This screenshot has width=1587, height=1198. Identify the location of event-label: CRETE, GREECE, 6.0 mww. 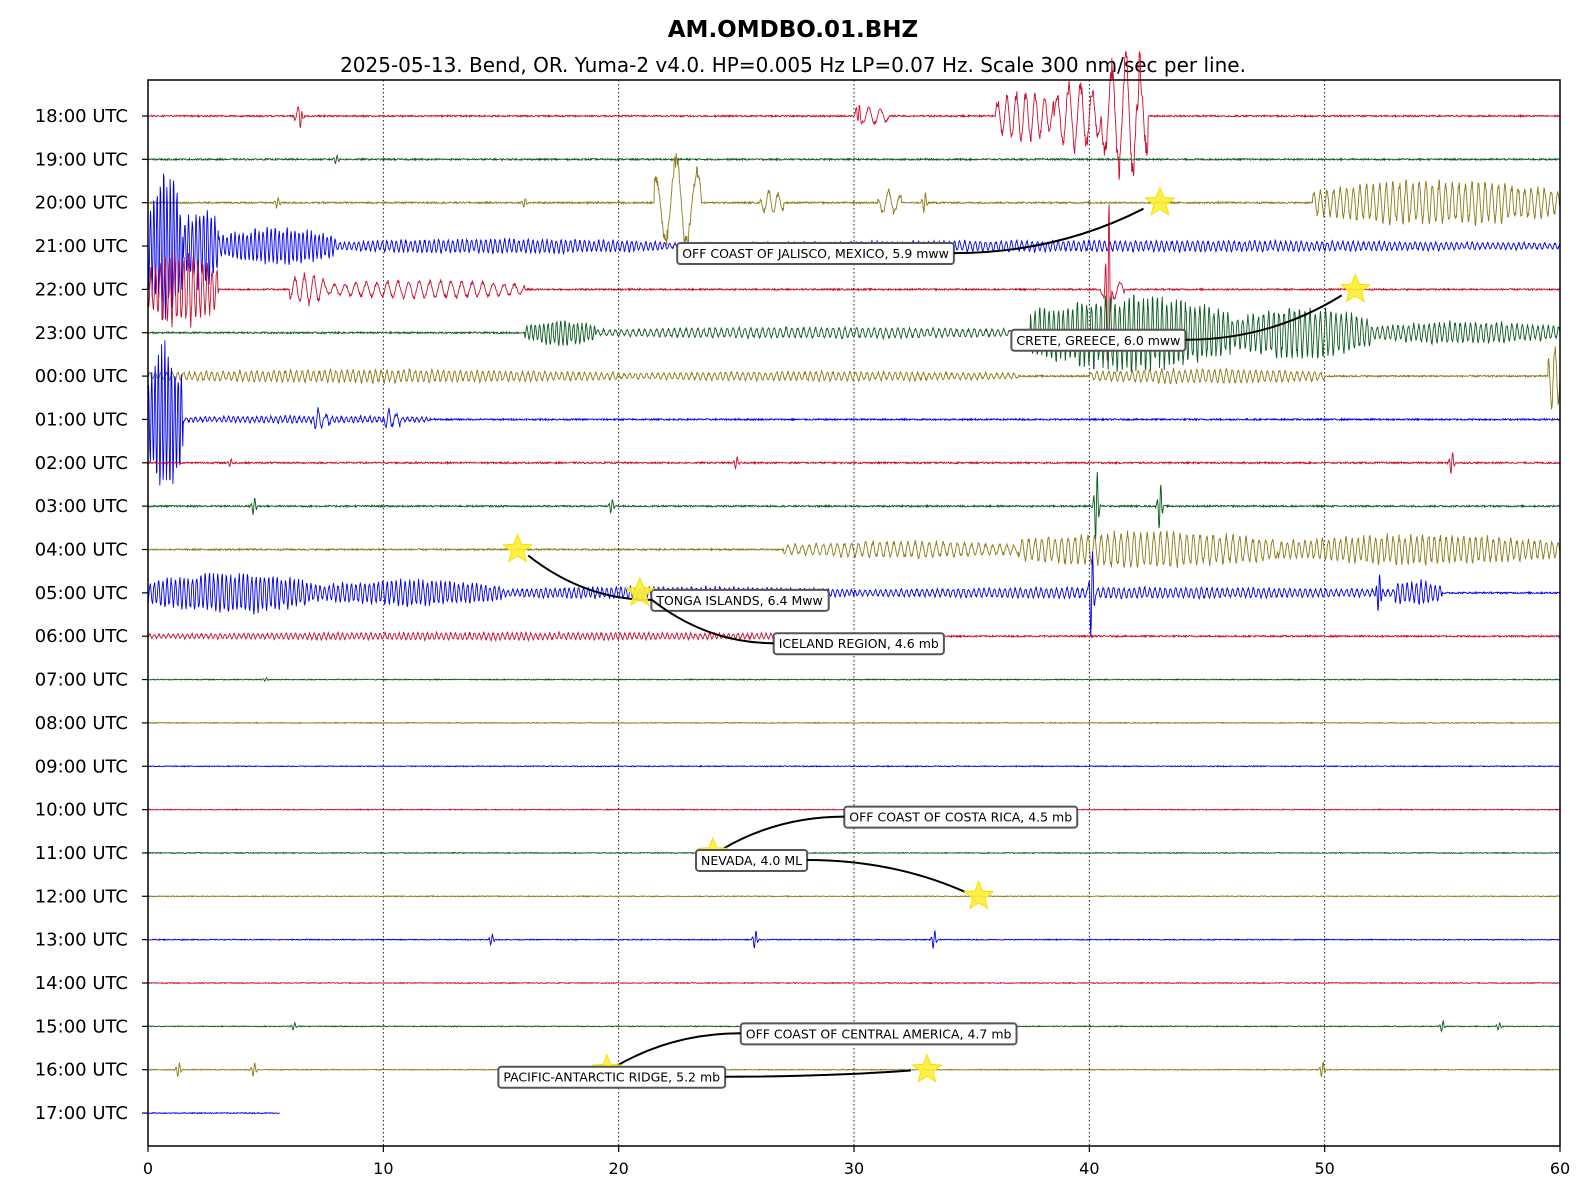
(1098, 340).